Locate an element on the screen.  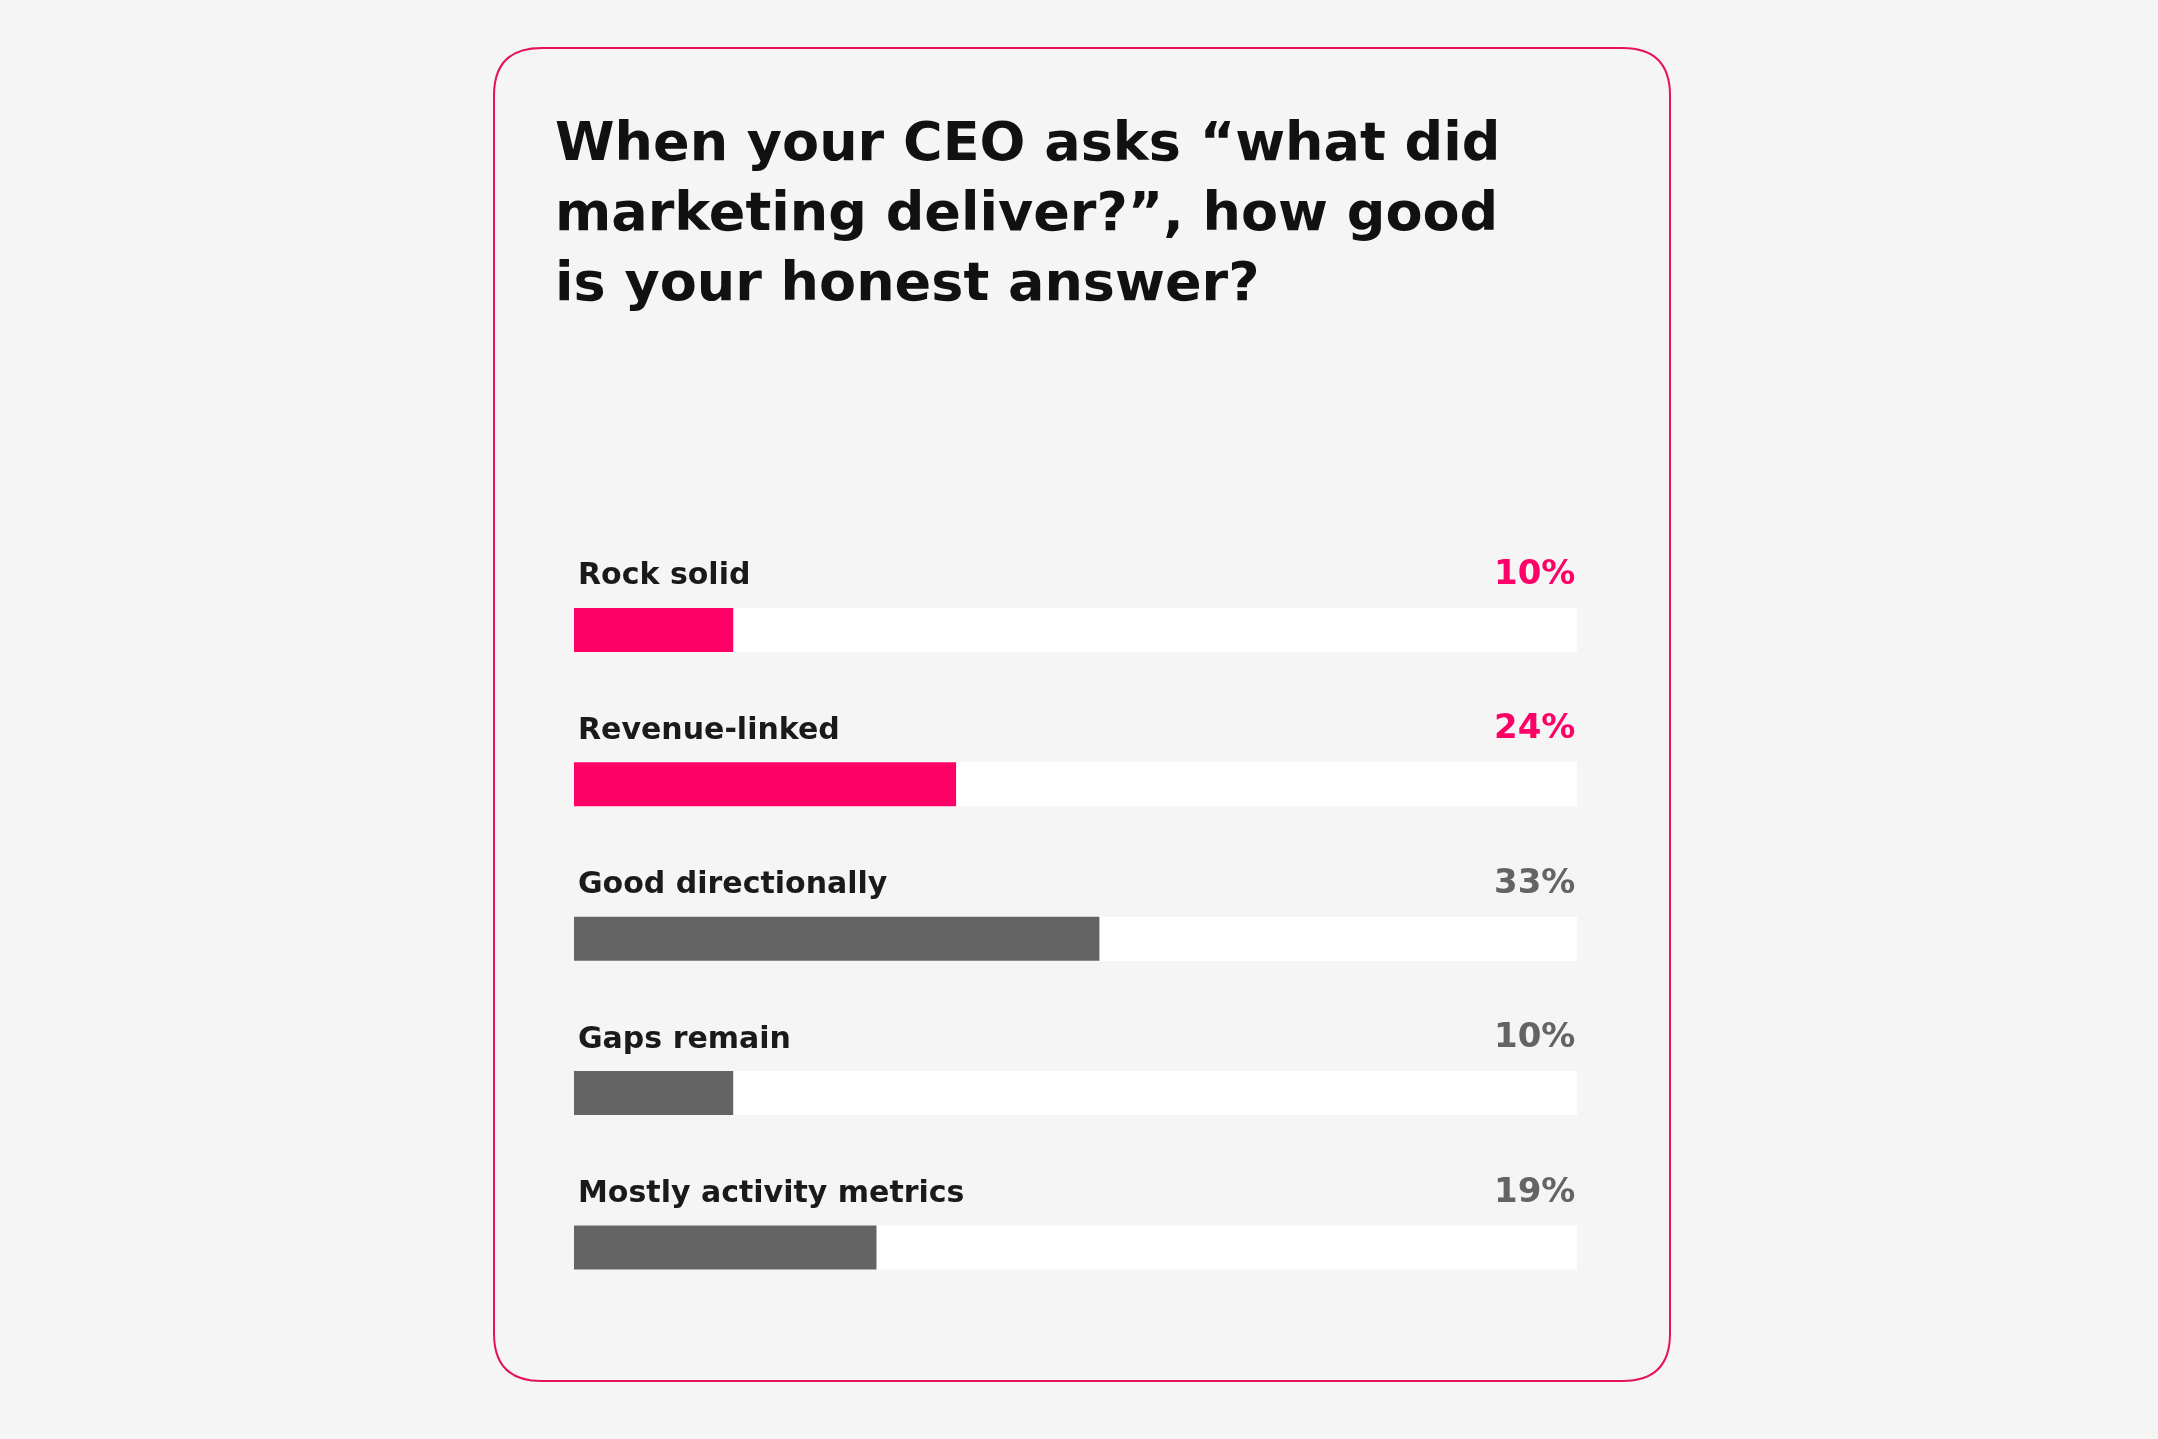
y-tick-label: Revenue-linked is located at coordinates (709, 728).